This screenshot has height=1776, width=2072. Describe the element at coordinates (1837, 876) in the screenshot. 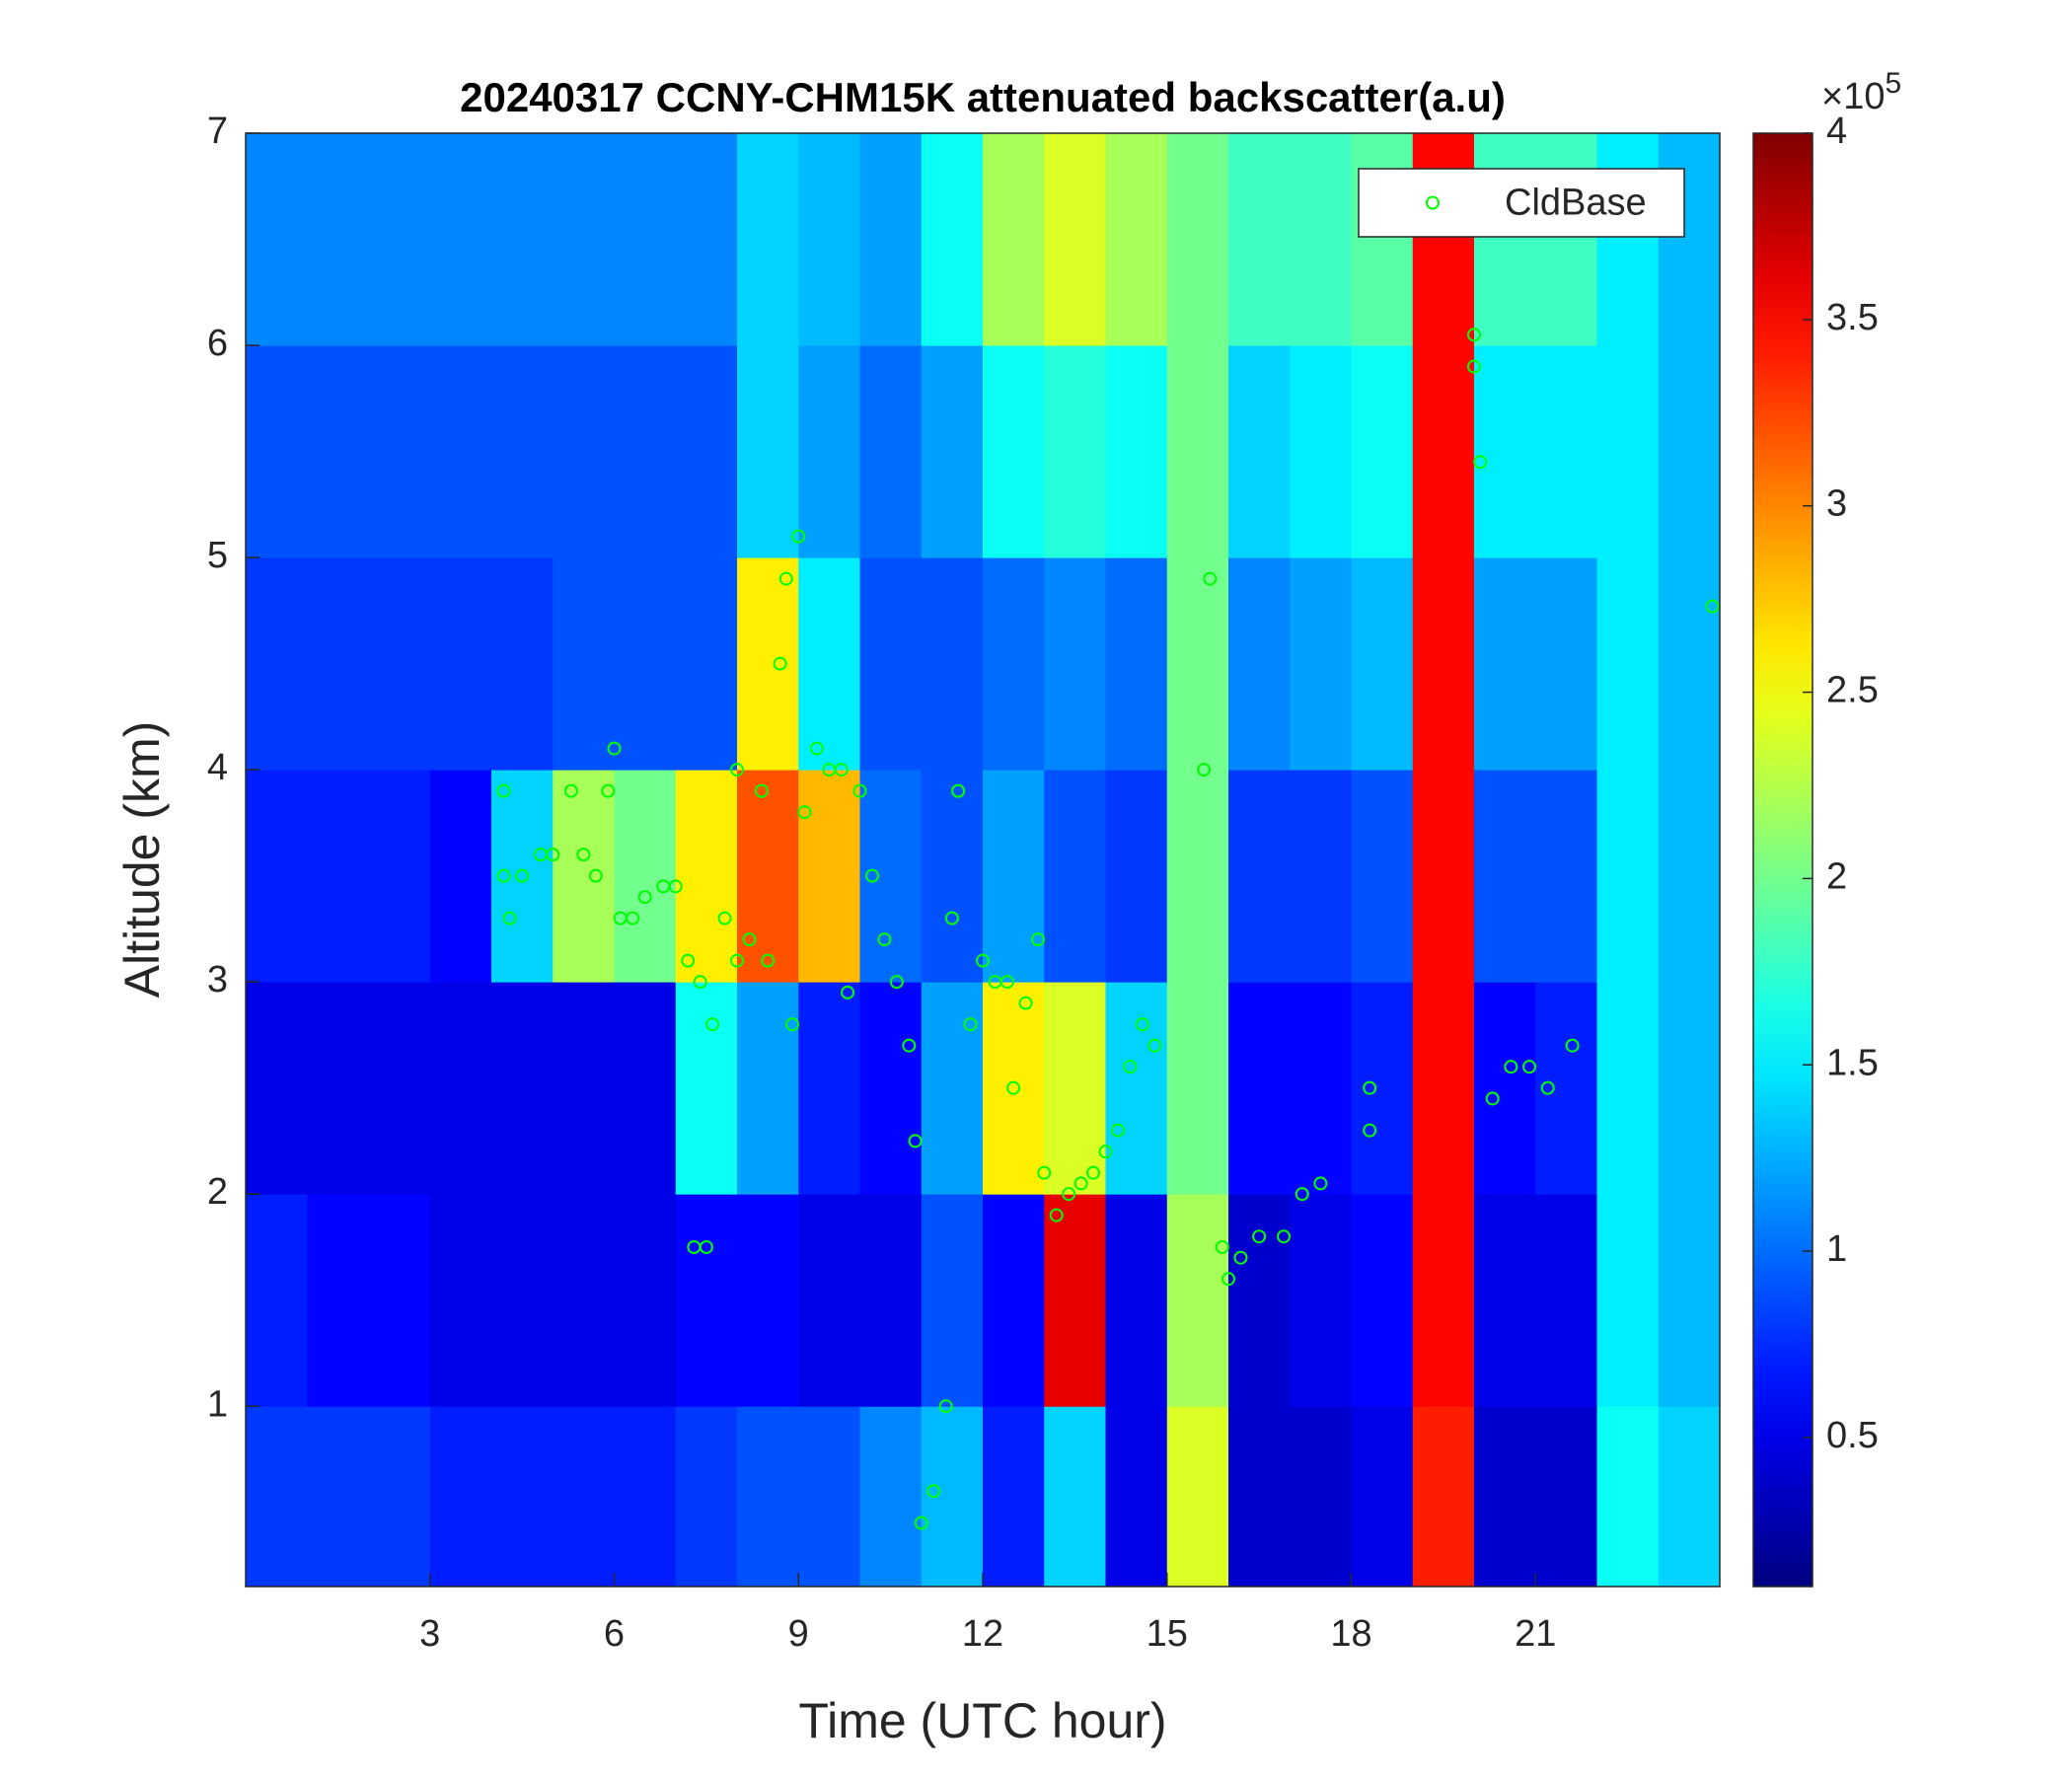

I see `colorbar-tick-label: 2` at that location.